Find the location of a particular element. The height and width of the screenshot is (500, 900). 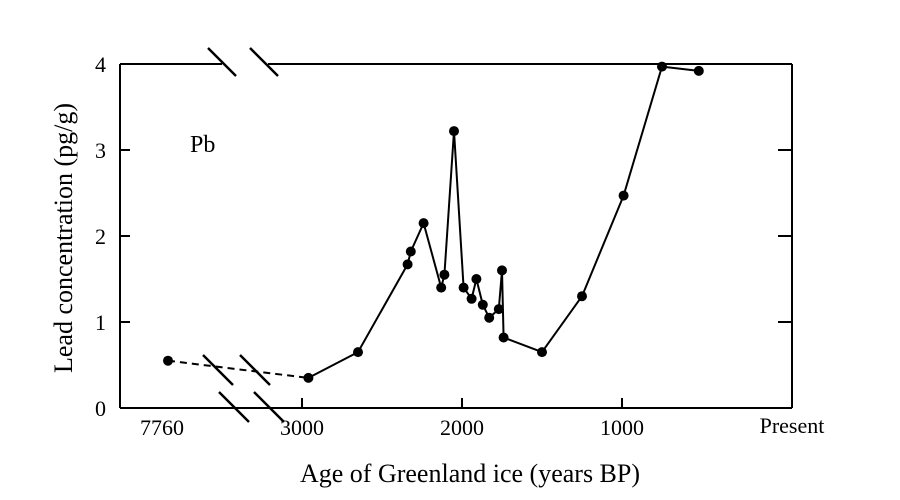

x-axis-title: Age of Greenland ice (years BP) is located at coordinates (470, 473).